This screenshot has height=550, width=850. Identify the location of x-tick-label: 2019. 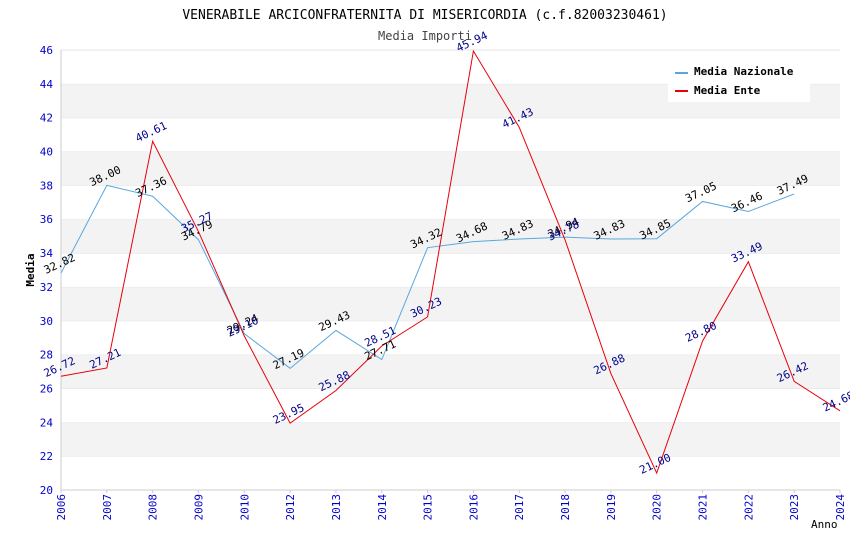
(611, 507).